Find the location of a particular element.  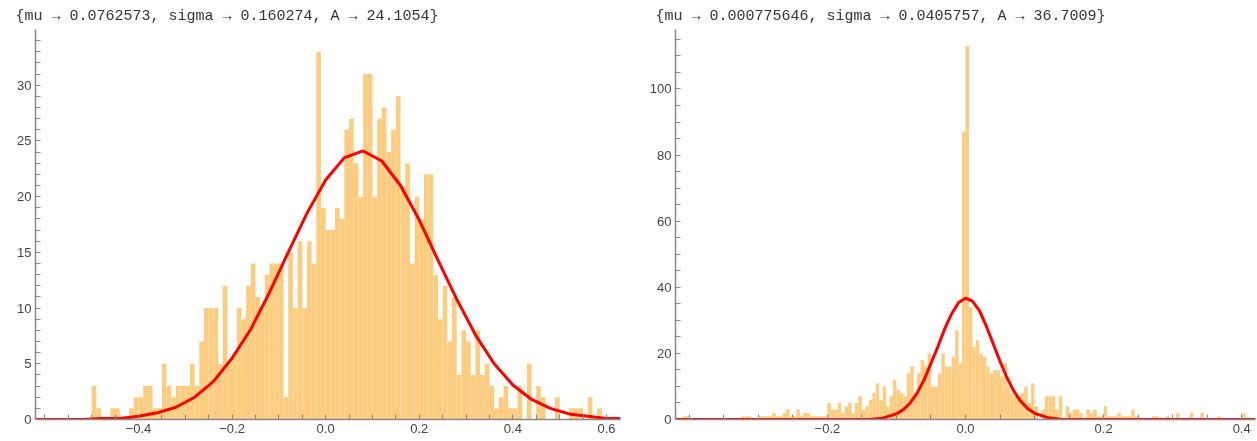

chart-title: {mu → 0.000775646, sigma → 0.0405757, A → 36.7009} is located at coordinates (880, 16).